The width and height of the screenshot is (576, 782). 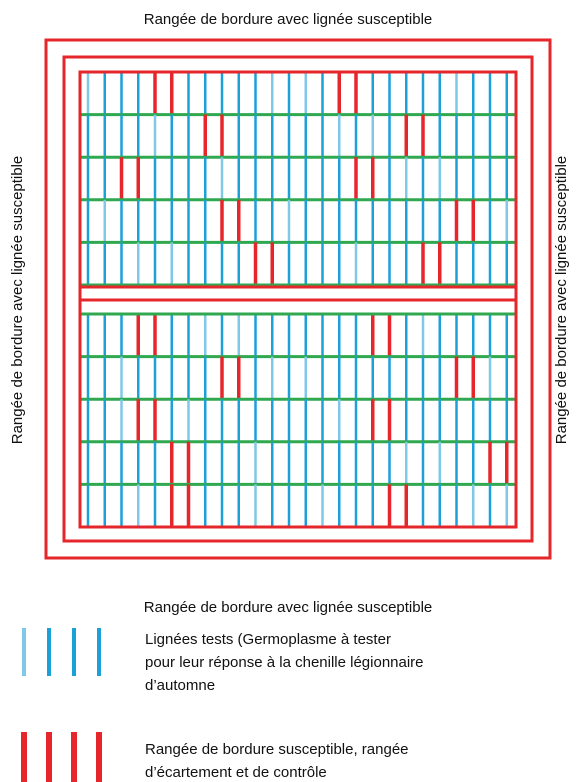 What do you see at coordinates (268, 639) in the screenshot?
I see `legend-text: Lignées tests (Germoplasme à tester` at bounding box center [268, 639].